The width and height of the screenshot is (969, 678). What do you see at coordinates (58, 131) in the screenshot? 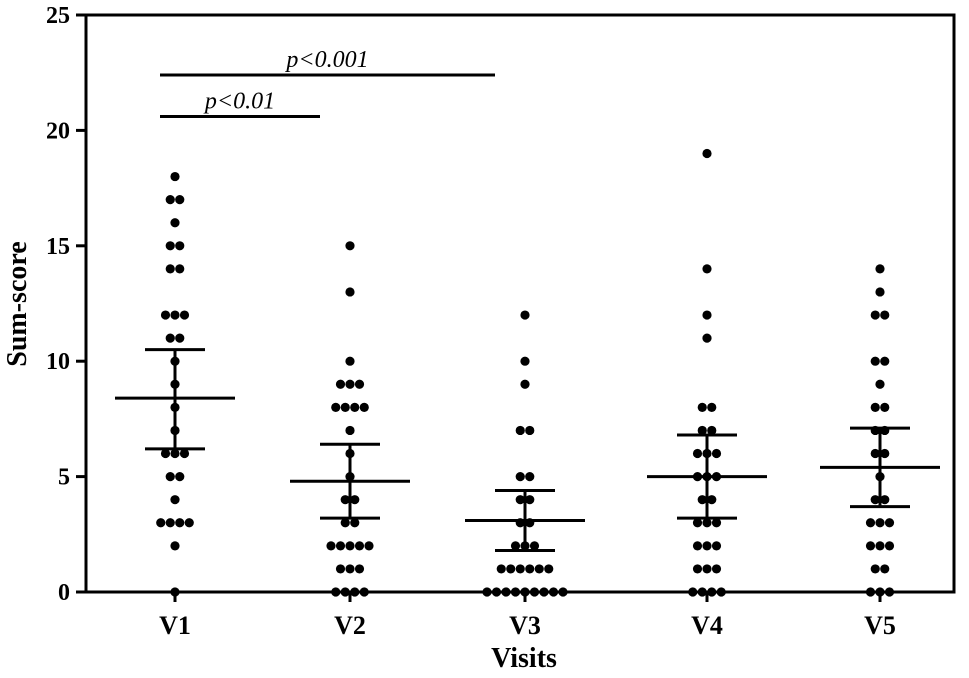
I see `y-tick-label: 20` at bounding box center [58, 131].